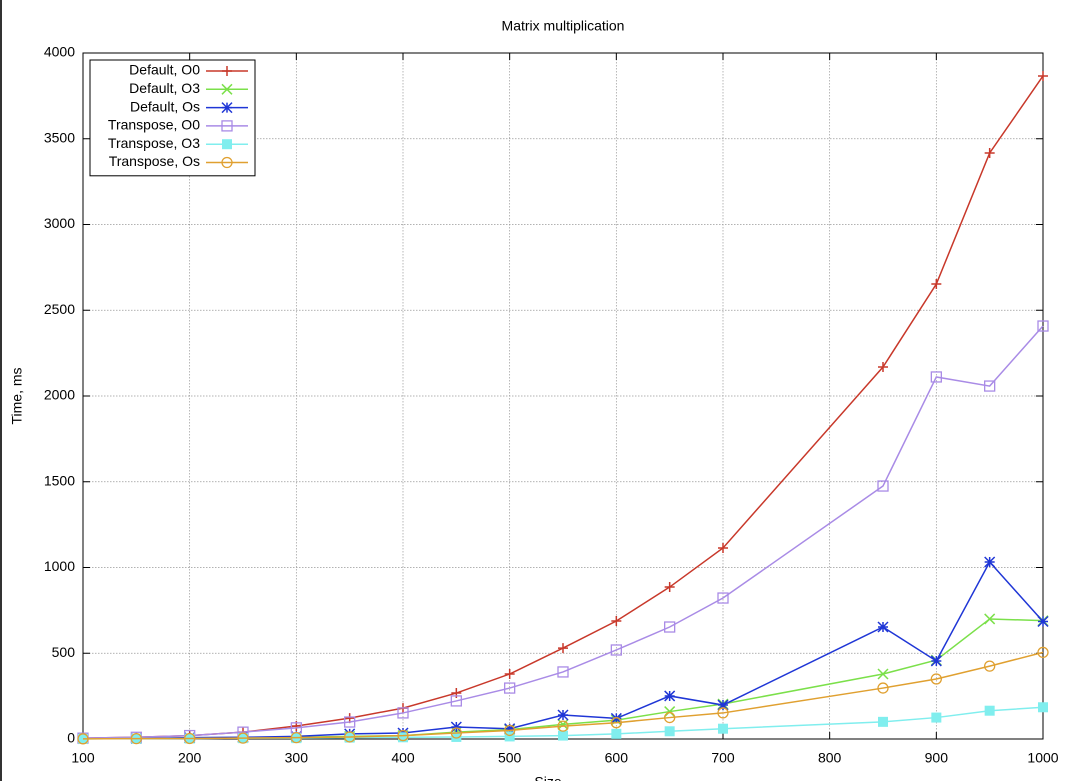  I want to click on y-tick-label: 3500, so click(59, 137).